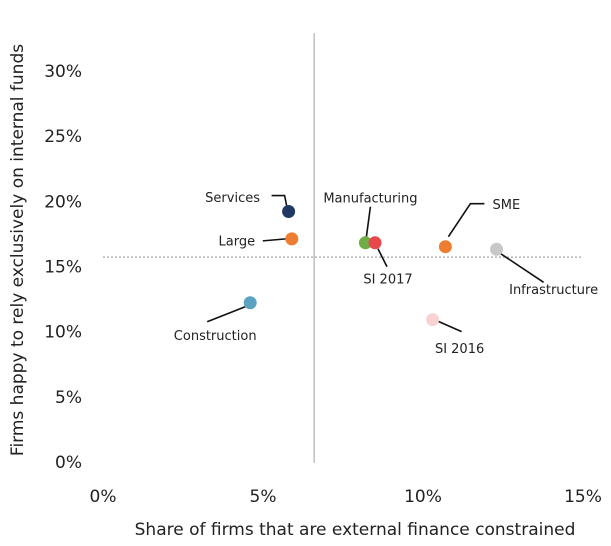 The height and width of the screenshot is (546, 611). I want to click on x-tick-label: 5%, so click(263, 497).